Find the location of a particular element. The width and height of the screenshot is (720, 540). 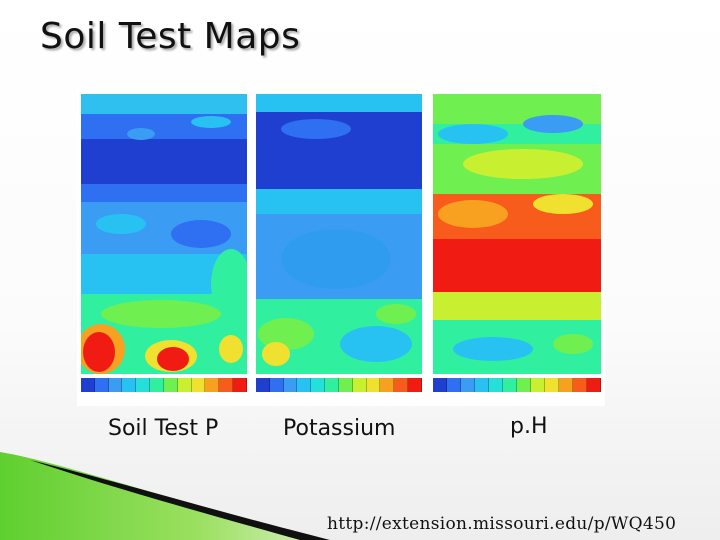

ph-color-scale is located at coordinates (517, 385).